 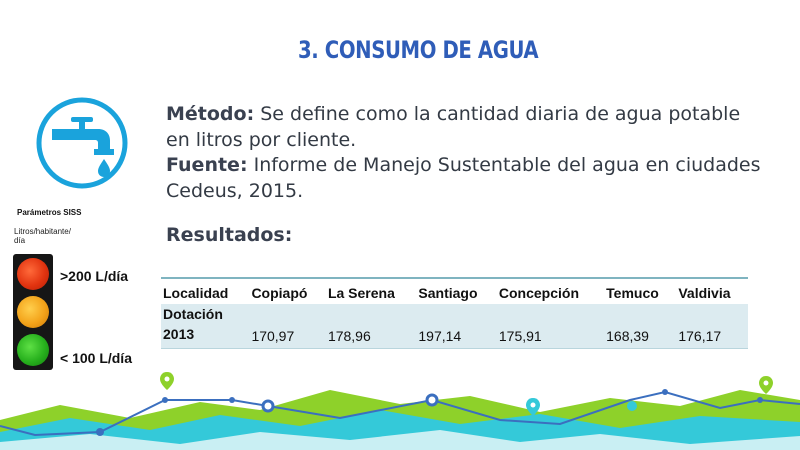 What do you see at coordinates (700, 336) in the screenshot?
I see `value-cell: 176,17` at bounding box center [700, 336].